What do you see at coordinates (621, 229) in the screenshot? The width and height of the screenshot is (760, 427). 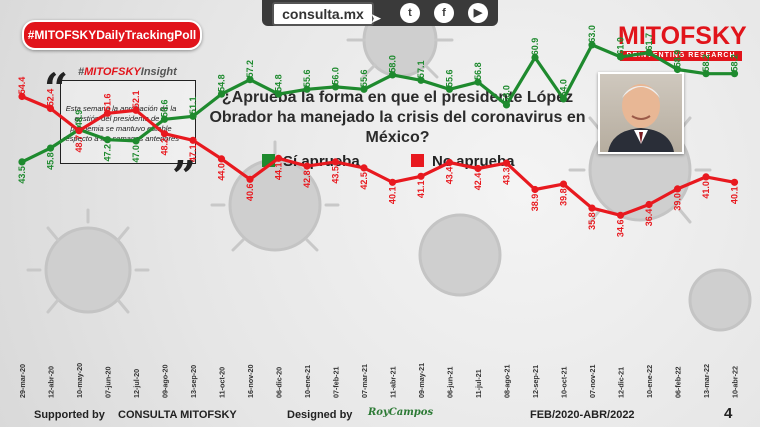 I see `data-label: 34.6` at bounding box center [621, 229].